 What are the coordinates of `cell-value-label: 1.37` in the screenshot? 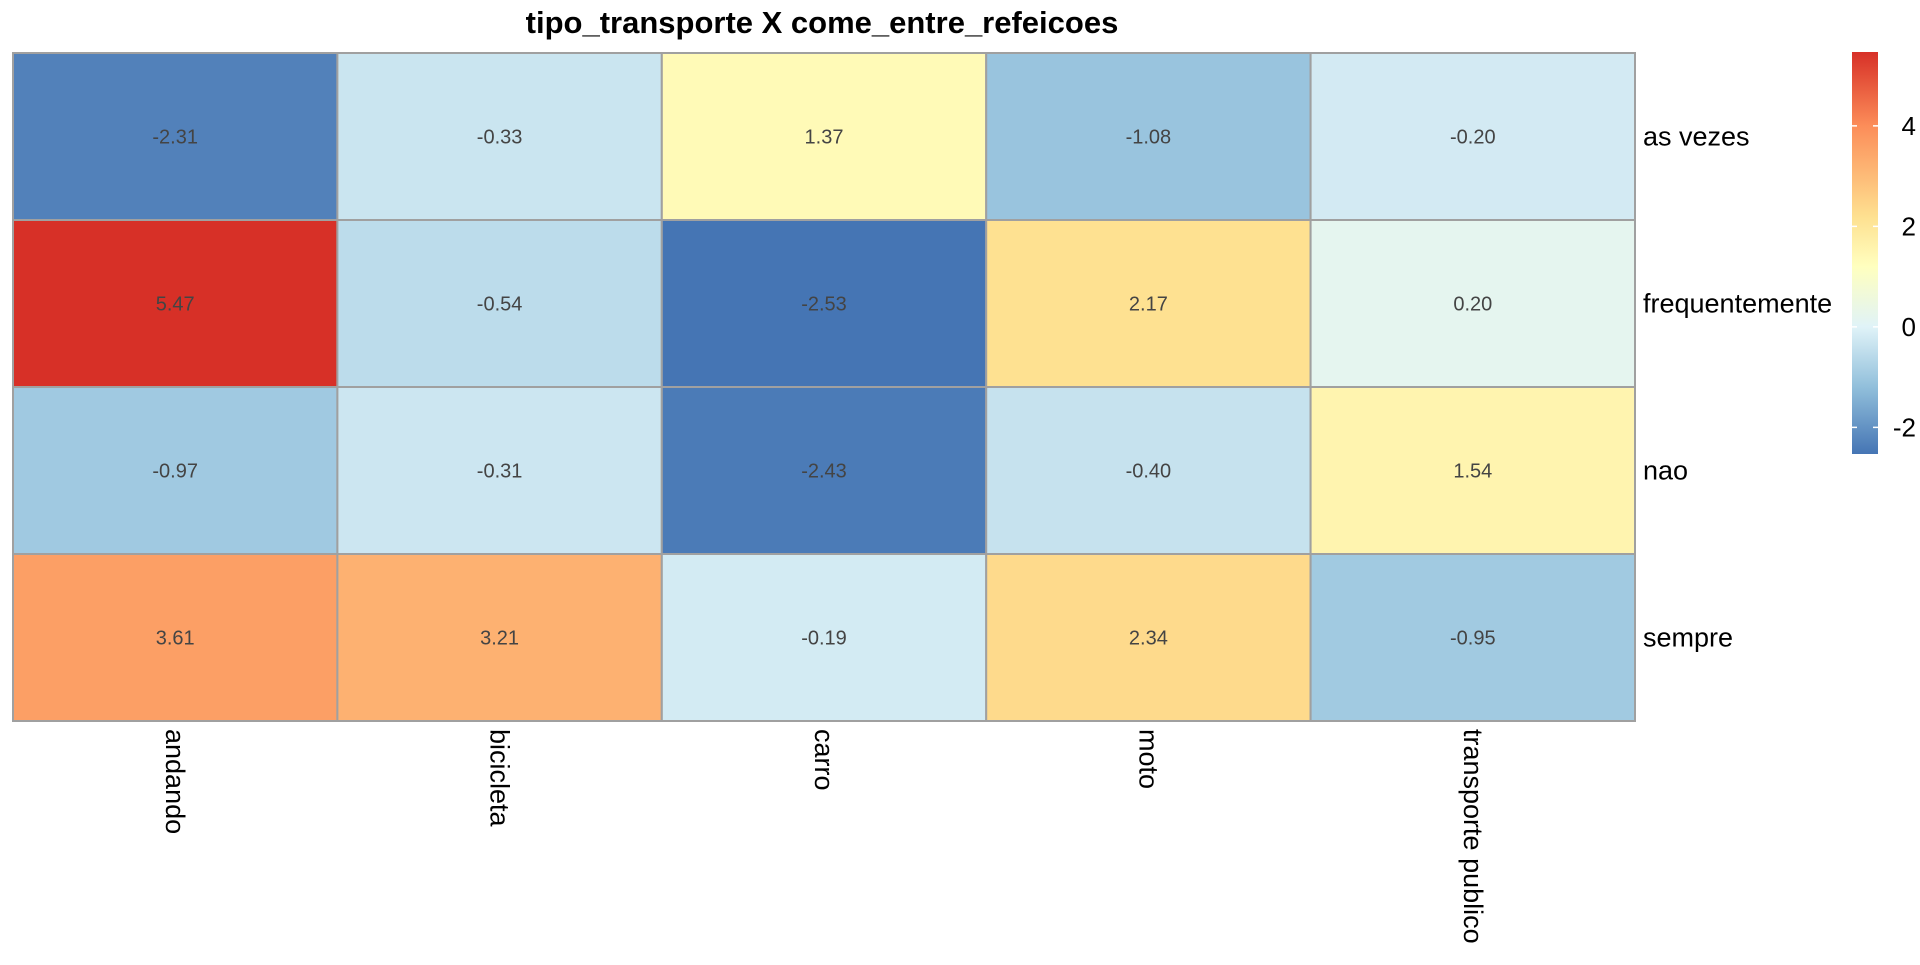 It's located at (824, 138).